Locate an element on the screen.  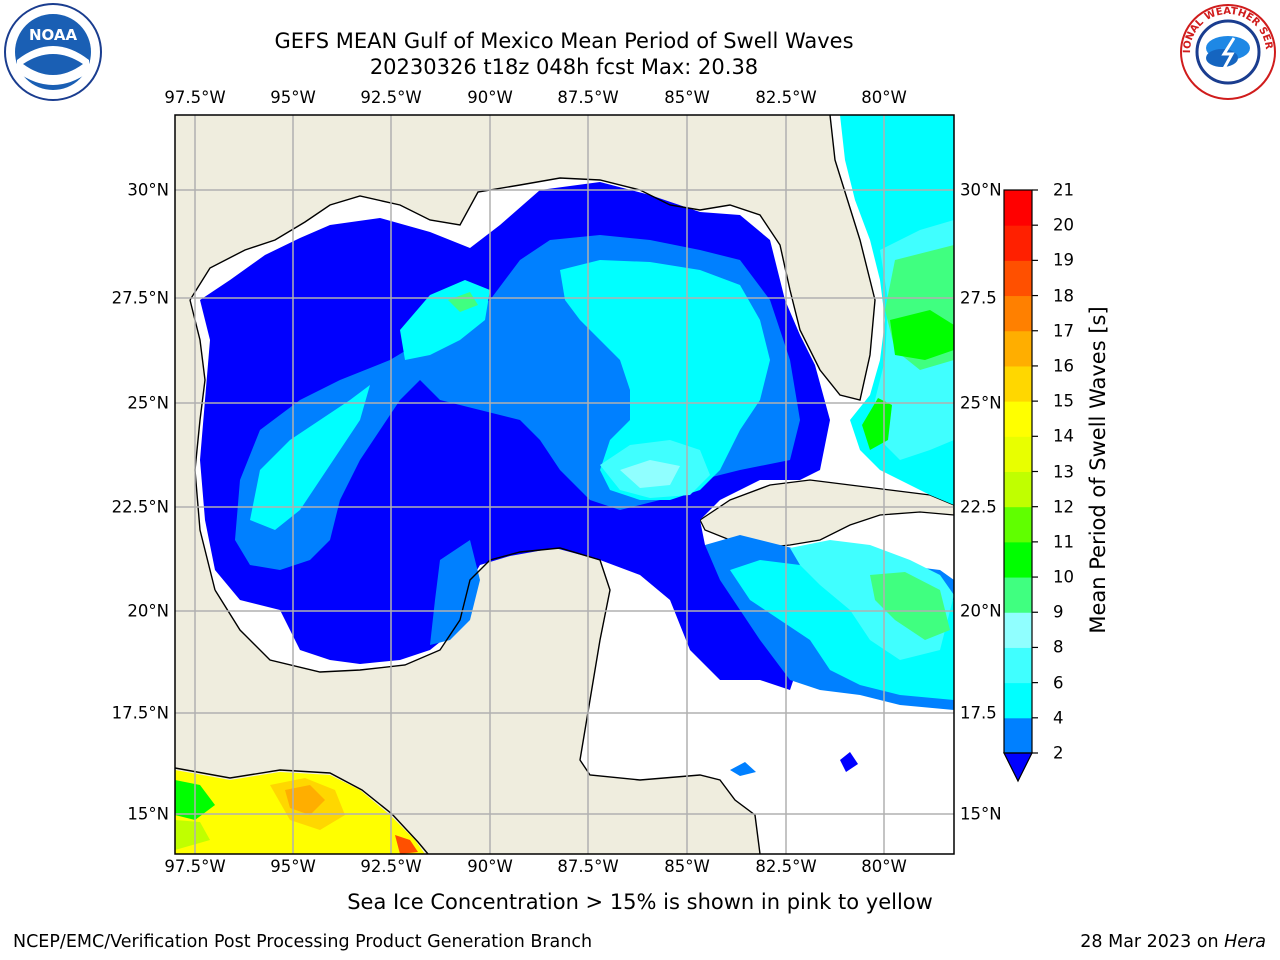
colorbar is located at coordinates (1020, 486).